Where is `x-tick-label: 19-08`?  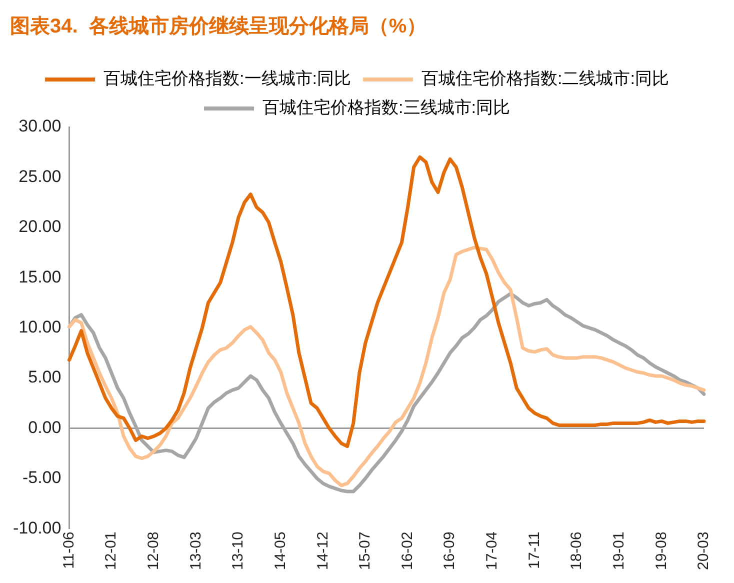 x-tick-label: 19-08 is located at coordinates (661, 551).